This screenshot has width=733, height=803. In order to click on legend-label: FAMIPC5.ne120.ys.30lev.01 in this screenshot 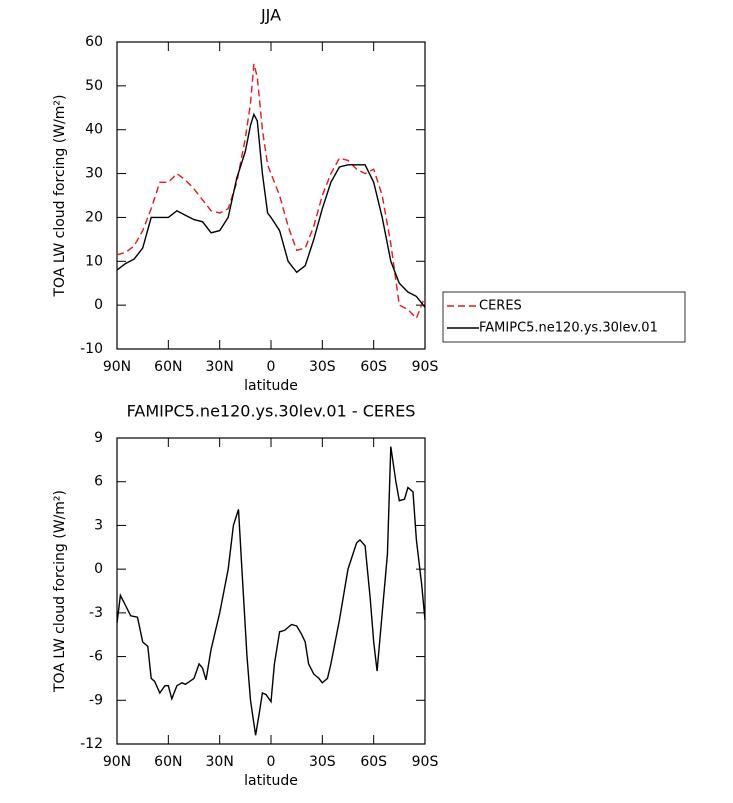, I will do `click(568, 328)`.